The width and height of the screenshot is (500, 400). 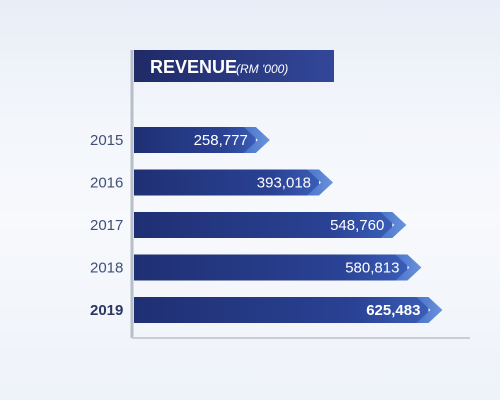 I want to click on value-label-2015: 258,777, so click(x=221, y=140).